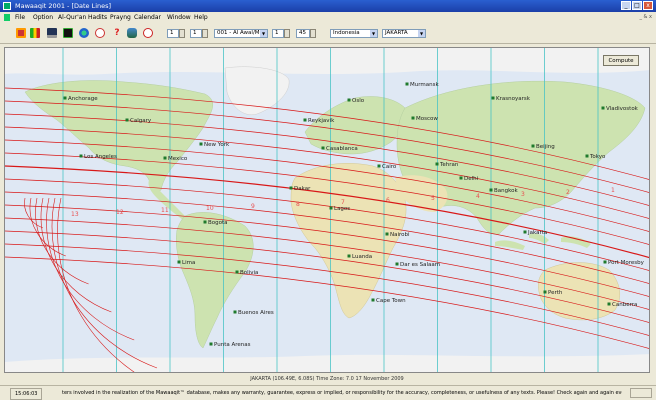 The width and height of the screenshot is (656, 400). I want to click on close-button: x, so click(648, 5).